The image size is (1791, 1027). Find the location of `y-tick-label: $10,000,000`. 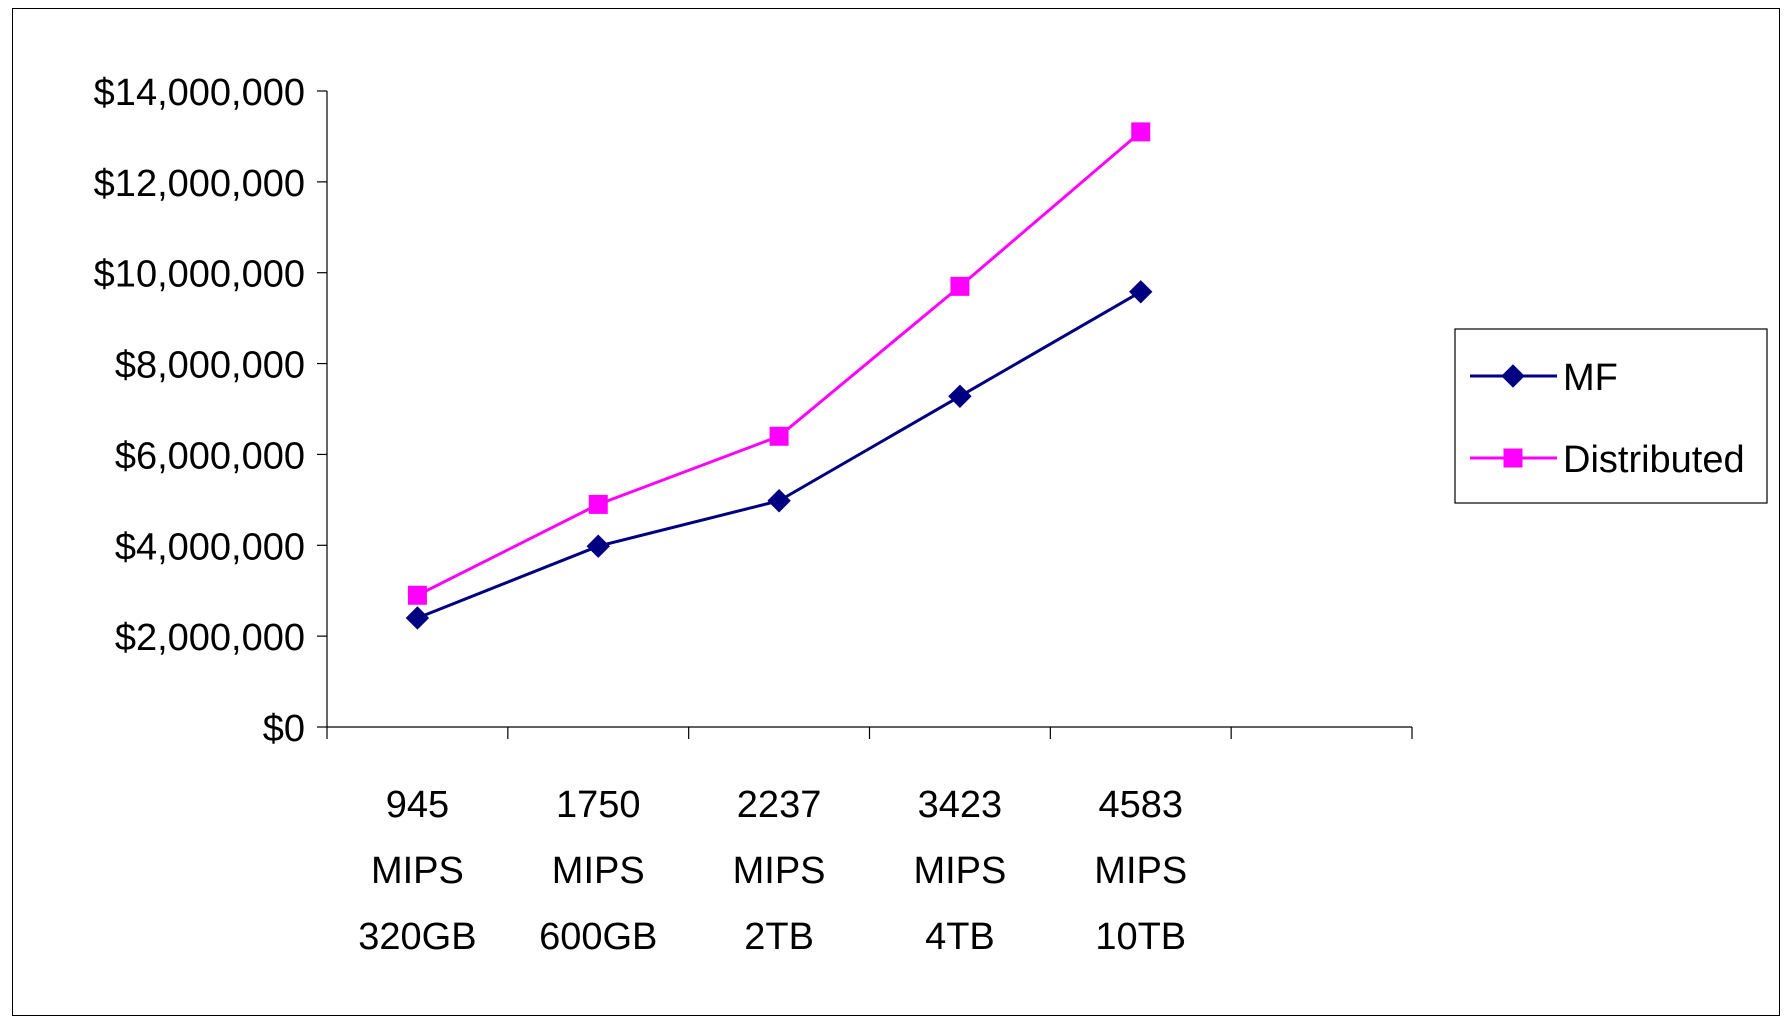

y-tick-label: $10,000,000 is located at coordinates (199, 275).